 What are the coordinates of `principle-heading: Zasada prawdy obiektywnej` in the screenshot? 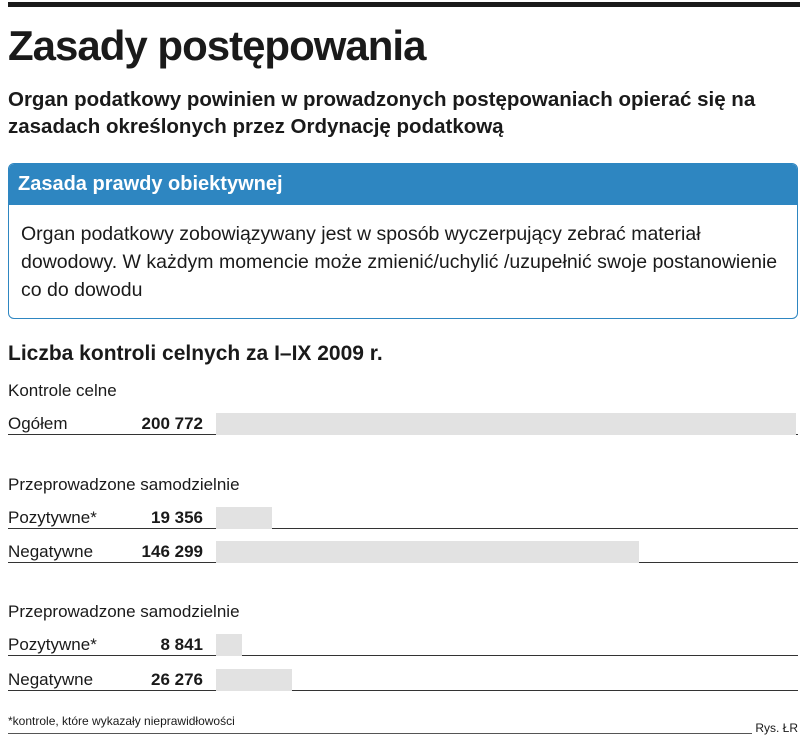 It's located at (403, 184).